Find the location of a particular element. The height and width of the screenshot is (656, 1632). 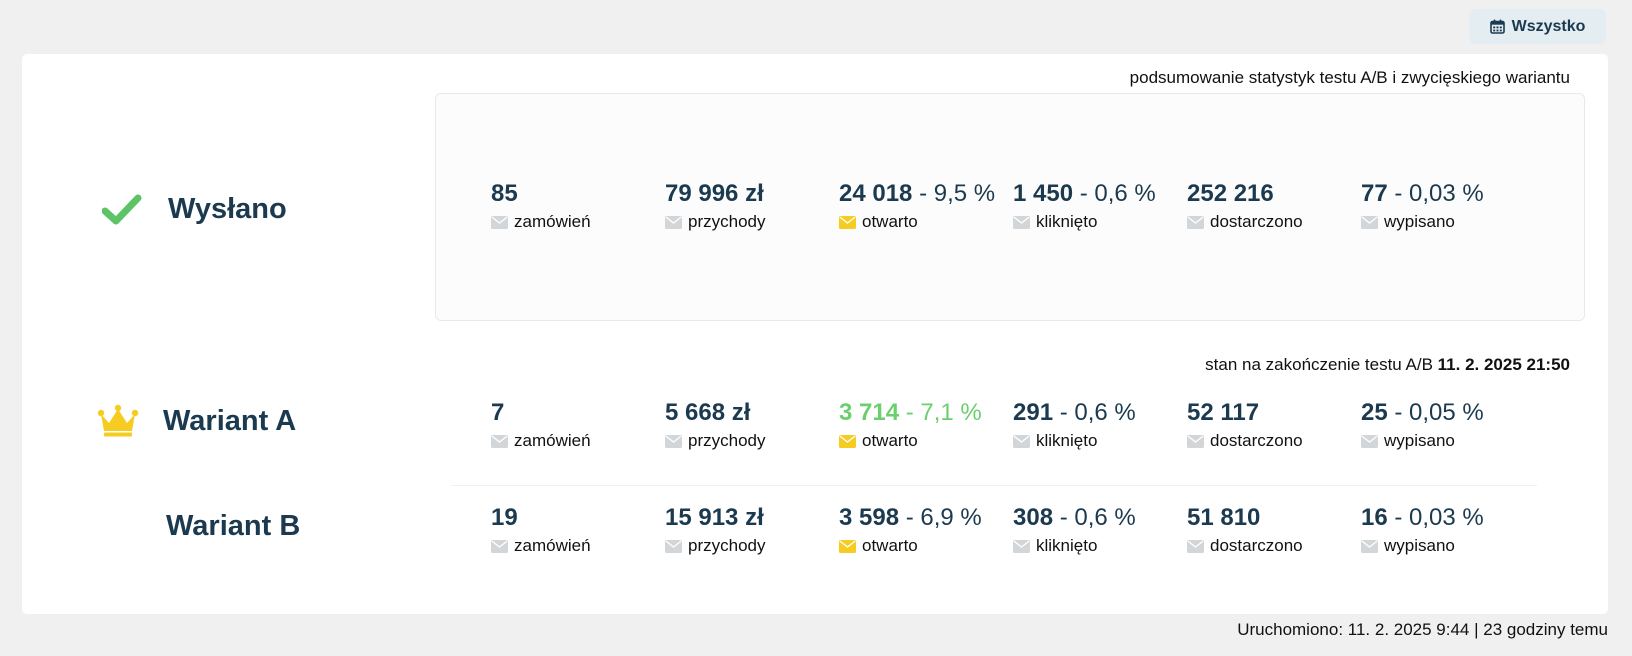

stat-percent: - 7,1 % is located at coordinates (940, 412).